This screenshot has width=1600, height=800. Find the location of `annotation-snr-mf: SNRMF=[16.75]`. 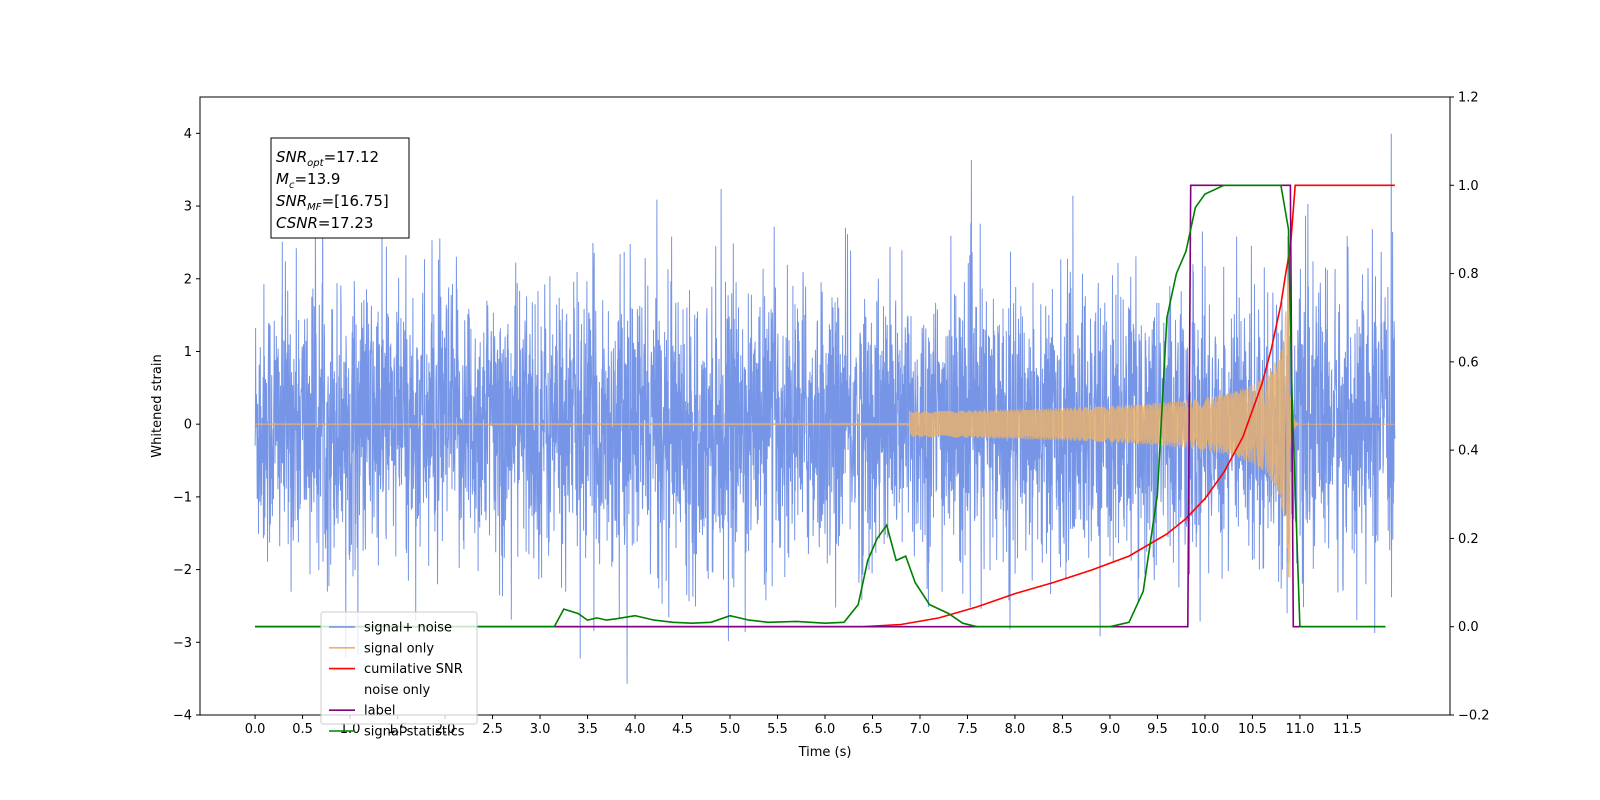

annotation-snr-mf: SNRMF=[16.75] is located at coordinates (332, 202).